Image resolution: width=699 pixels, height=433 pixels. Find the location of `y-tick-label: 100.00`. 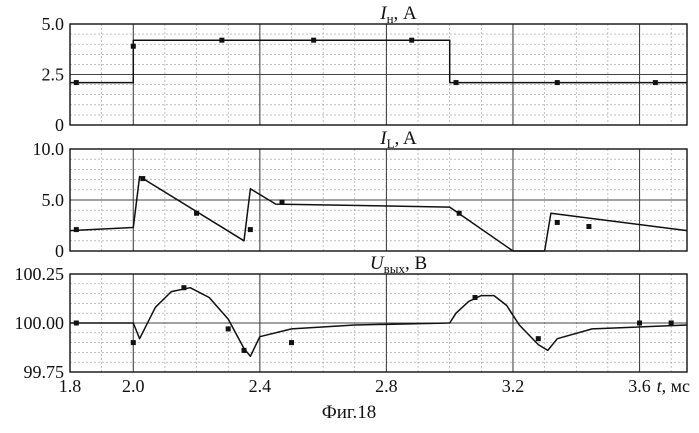

y-tick-label: 100.00 is located at coordinates (40, 323).